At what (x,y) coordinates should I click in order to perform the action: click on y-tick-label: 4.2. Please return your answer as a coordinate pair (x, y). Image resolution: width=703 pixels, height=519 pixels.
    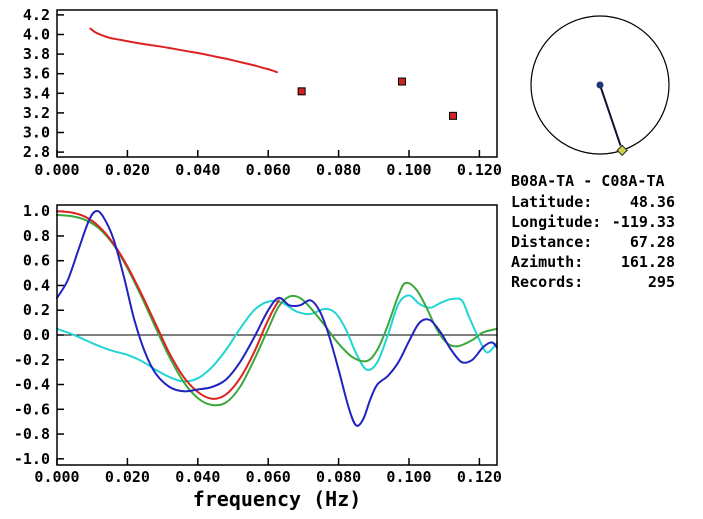
    Looking at the image, I should click on (36, 15).